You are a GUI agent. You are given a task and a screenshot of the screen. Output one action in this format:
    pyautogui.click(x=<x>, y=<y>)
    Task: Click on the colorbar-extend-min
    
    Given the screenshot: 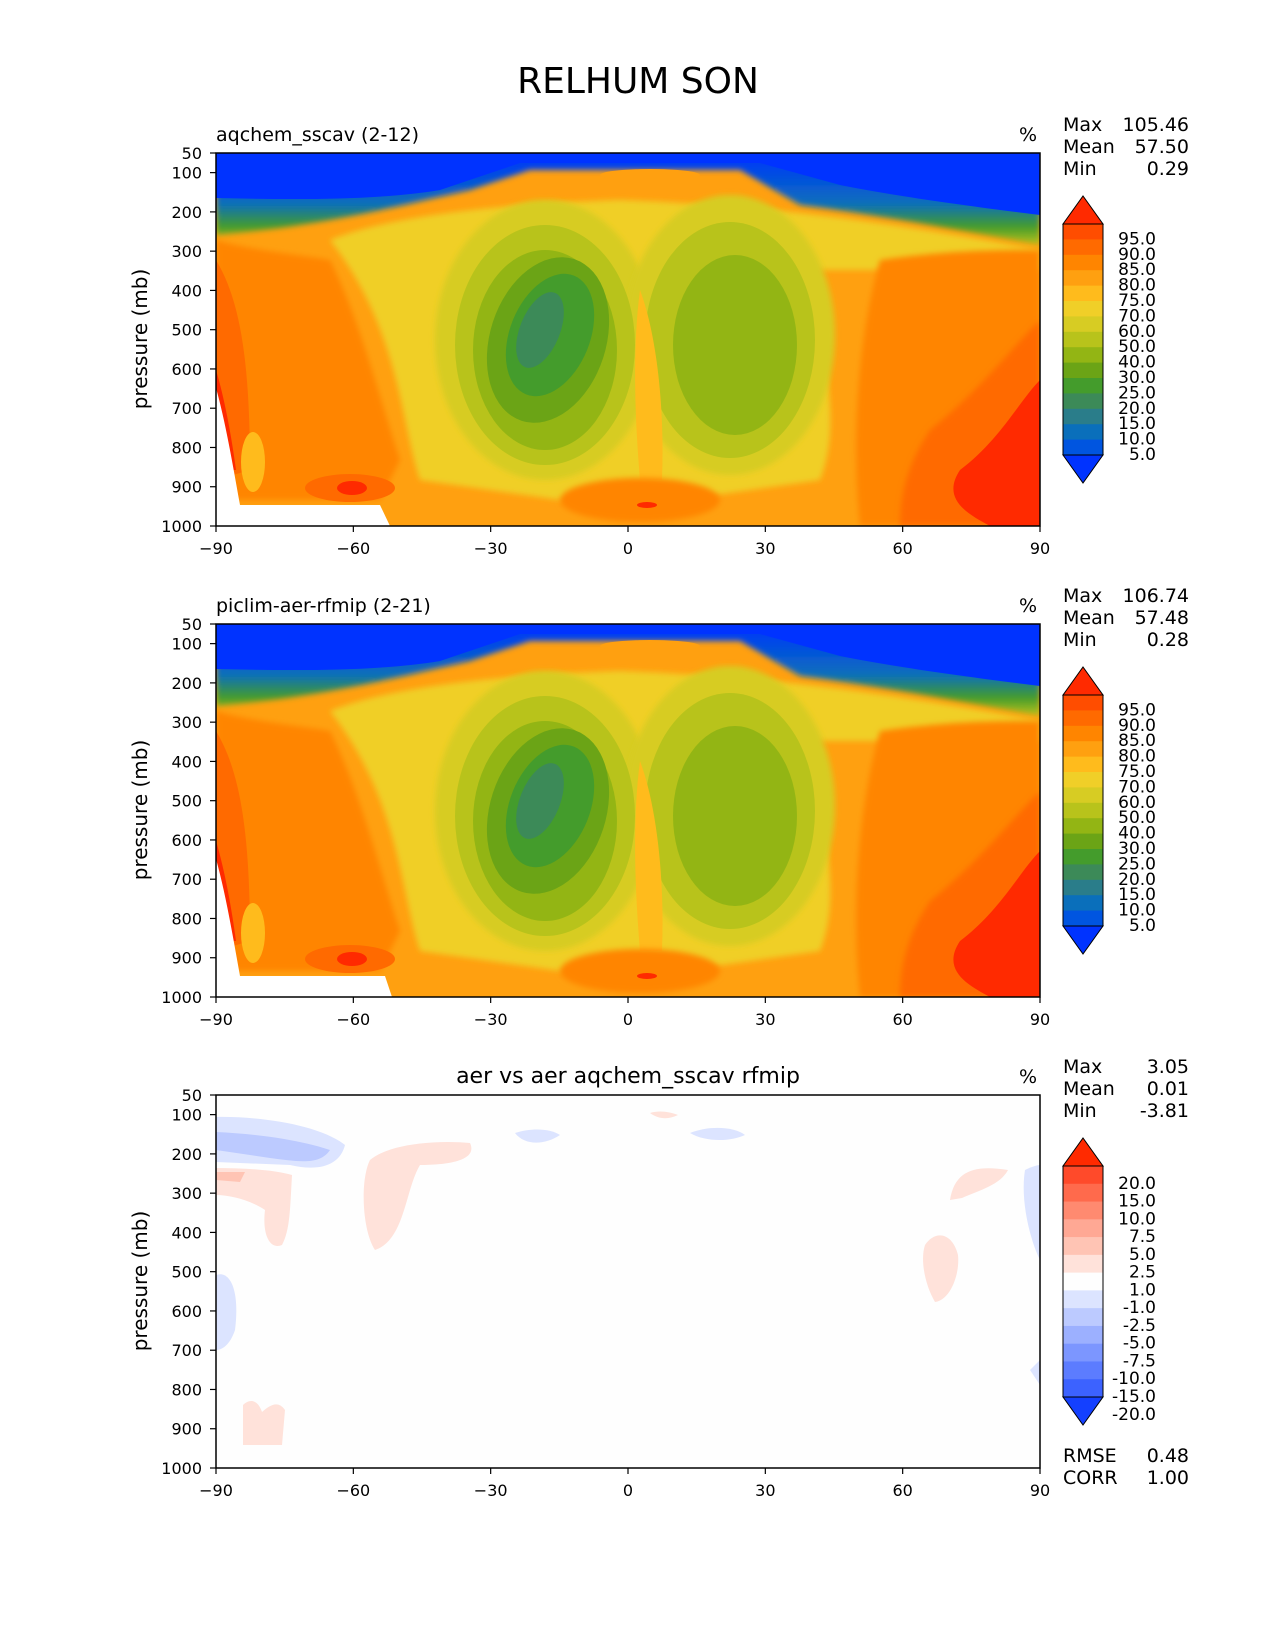 What is the action you would take?
    pyautogui.click(x=1083, y=469)
    